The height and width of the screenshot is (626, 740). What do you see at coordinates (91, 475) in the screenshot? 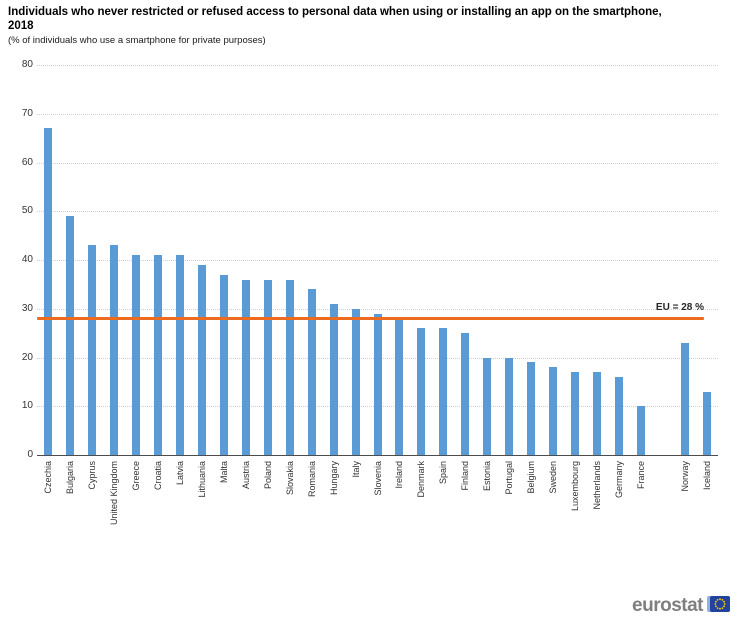
I see `x-axis-label: Cyprus` at bounding box center [91, 475].